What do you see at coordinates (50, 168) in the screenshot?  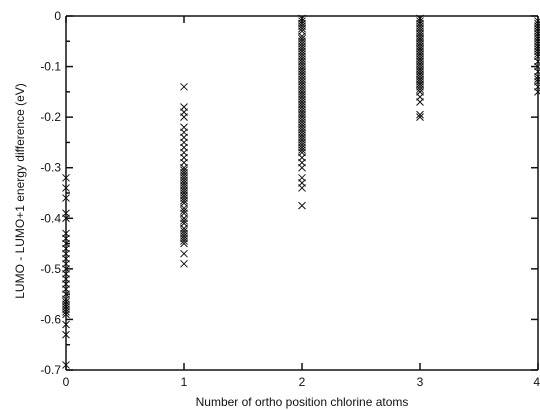 I see `y-tick-label: -0.3` at bounding box center [50, 168].